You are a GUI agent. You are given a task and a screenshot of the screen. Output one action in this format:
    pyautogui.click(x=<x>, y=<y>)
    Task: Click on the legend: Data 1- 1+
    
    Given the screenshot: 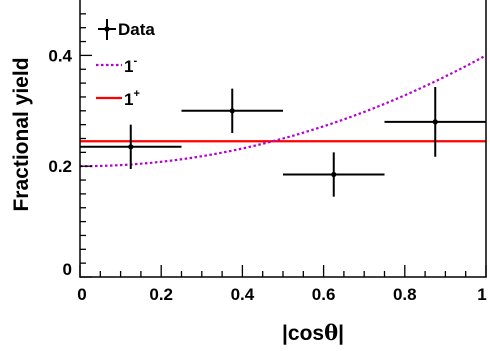 What is the action you would take?
    pyautogui.click(x=125, y=64)
    